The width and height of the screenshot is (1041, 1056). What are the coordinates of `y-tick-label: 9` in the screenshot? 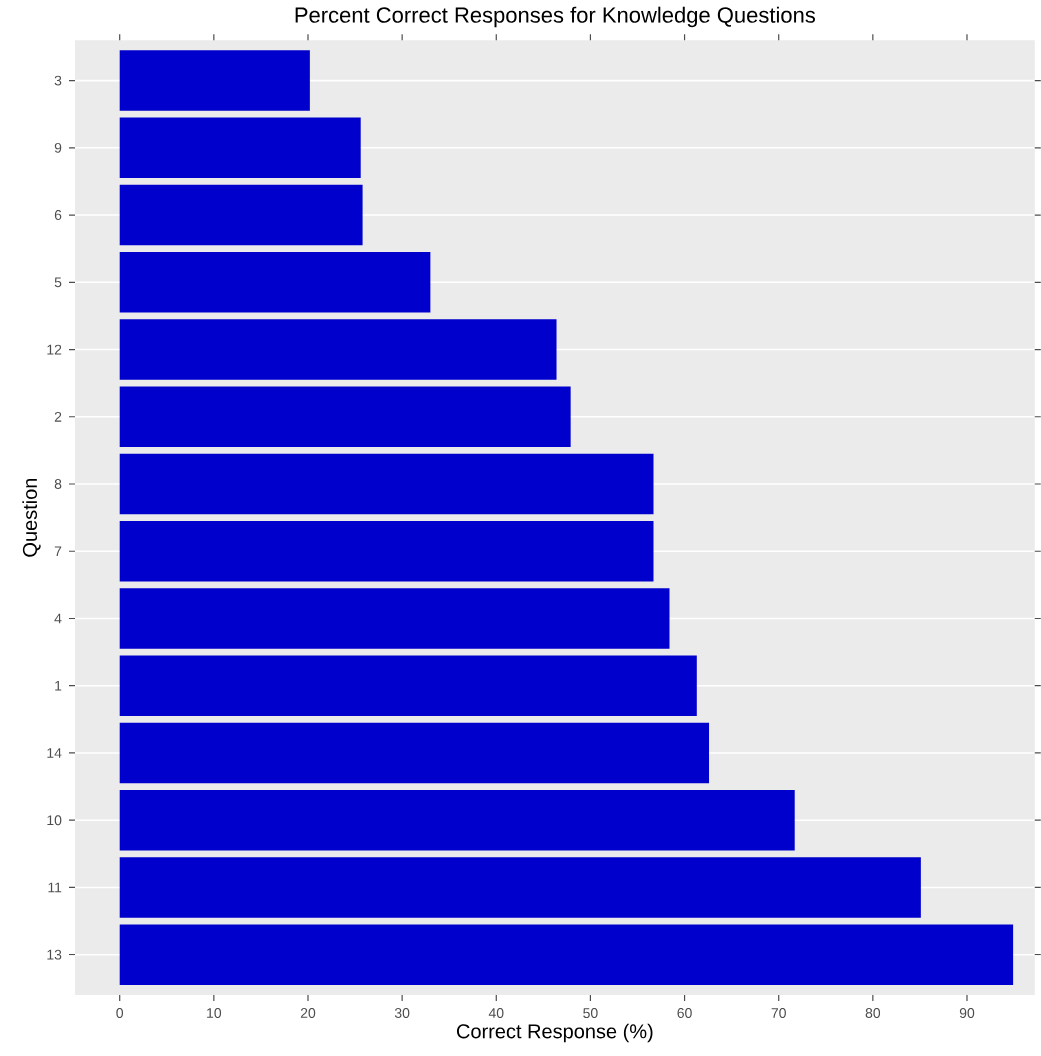 It's located at (58, 147).